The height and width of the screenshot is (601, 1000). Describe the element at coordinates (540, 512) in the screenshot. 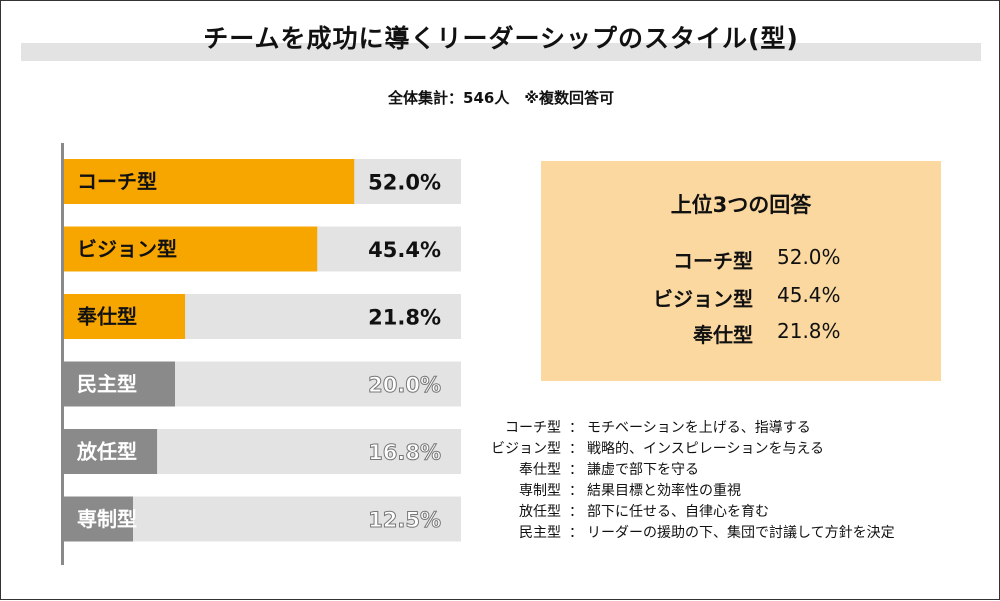

I see `legend-term: 放任型` at that location.